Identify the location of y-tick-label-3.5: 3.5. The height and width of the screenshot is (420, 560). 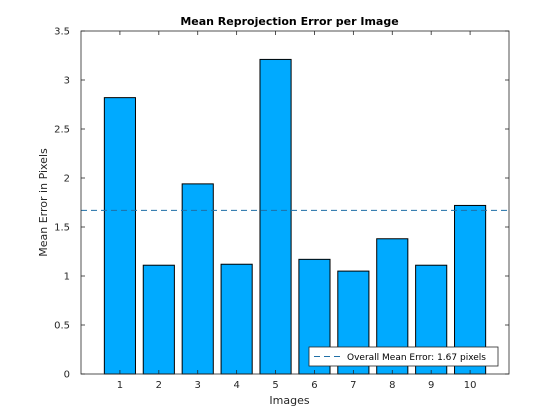
(62, 32).